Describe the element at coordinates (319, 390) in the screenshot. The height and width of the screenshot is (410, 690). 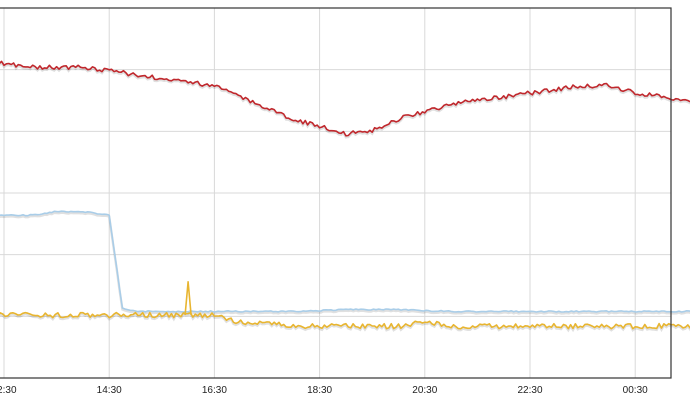
I see `x-tick-label: 18:30` at that location.